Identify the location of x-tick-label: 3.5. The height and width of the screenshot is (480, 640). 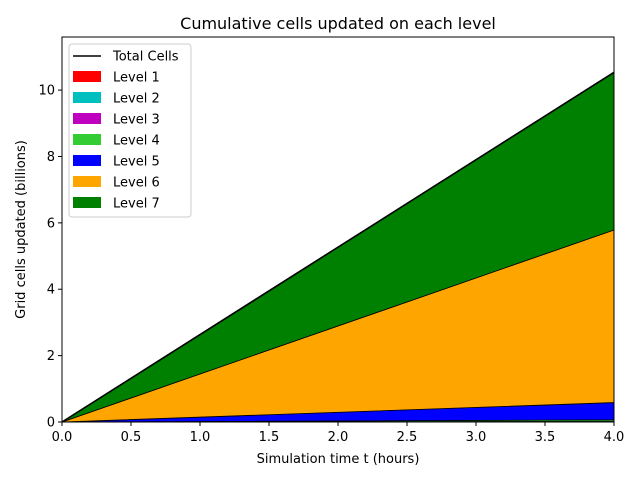
(545, 437).